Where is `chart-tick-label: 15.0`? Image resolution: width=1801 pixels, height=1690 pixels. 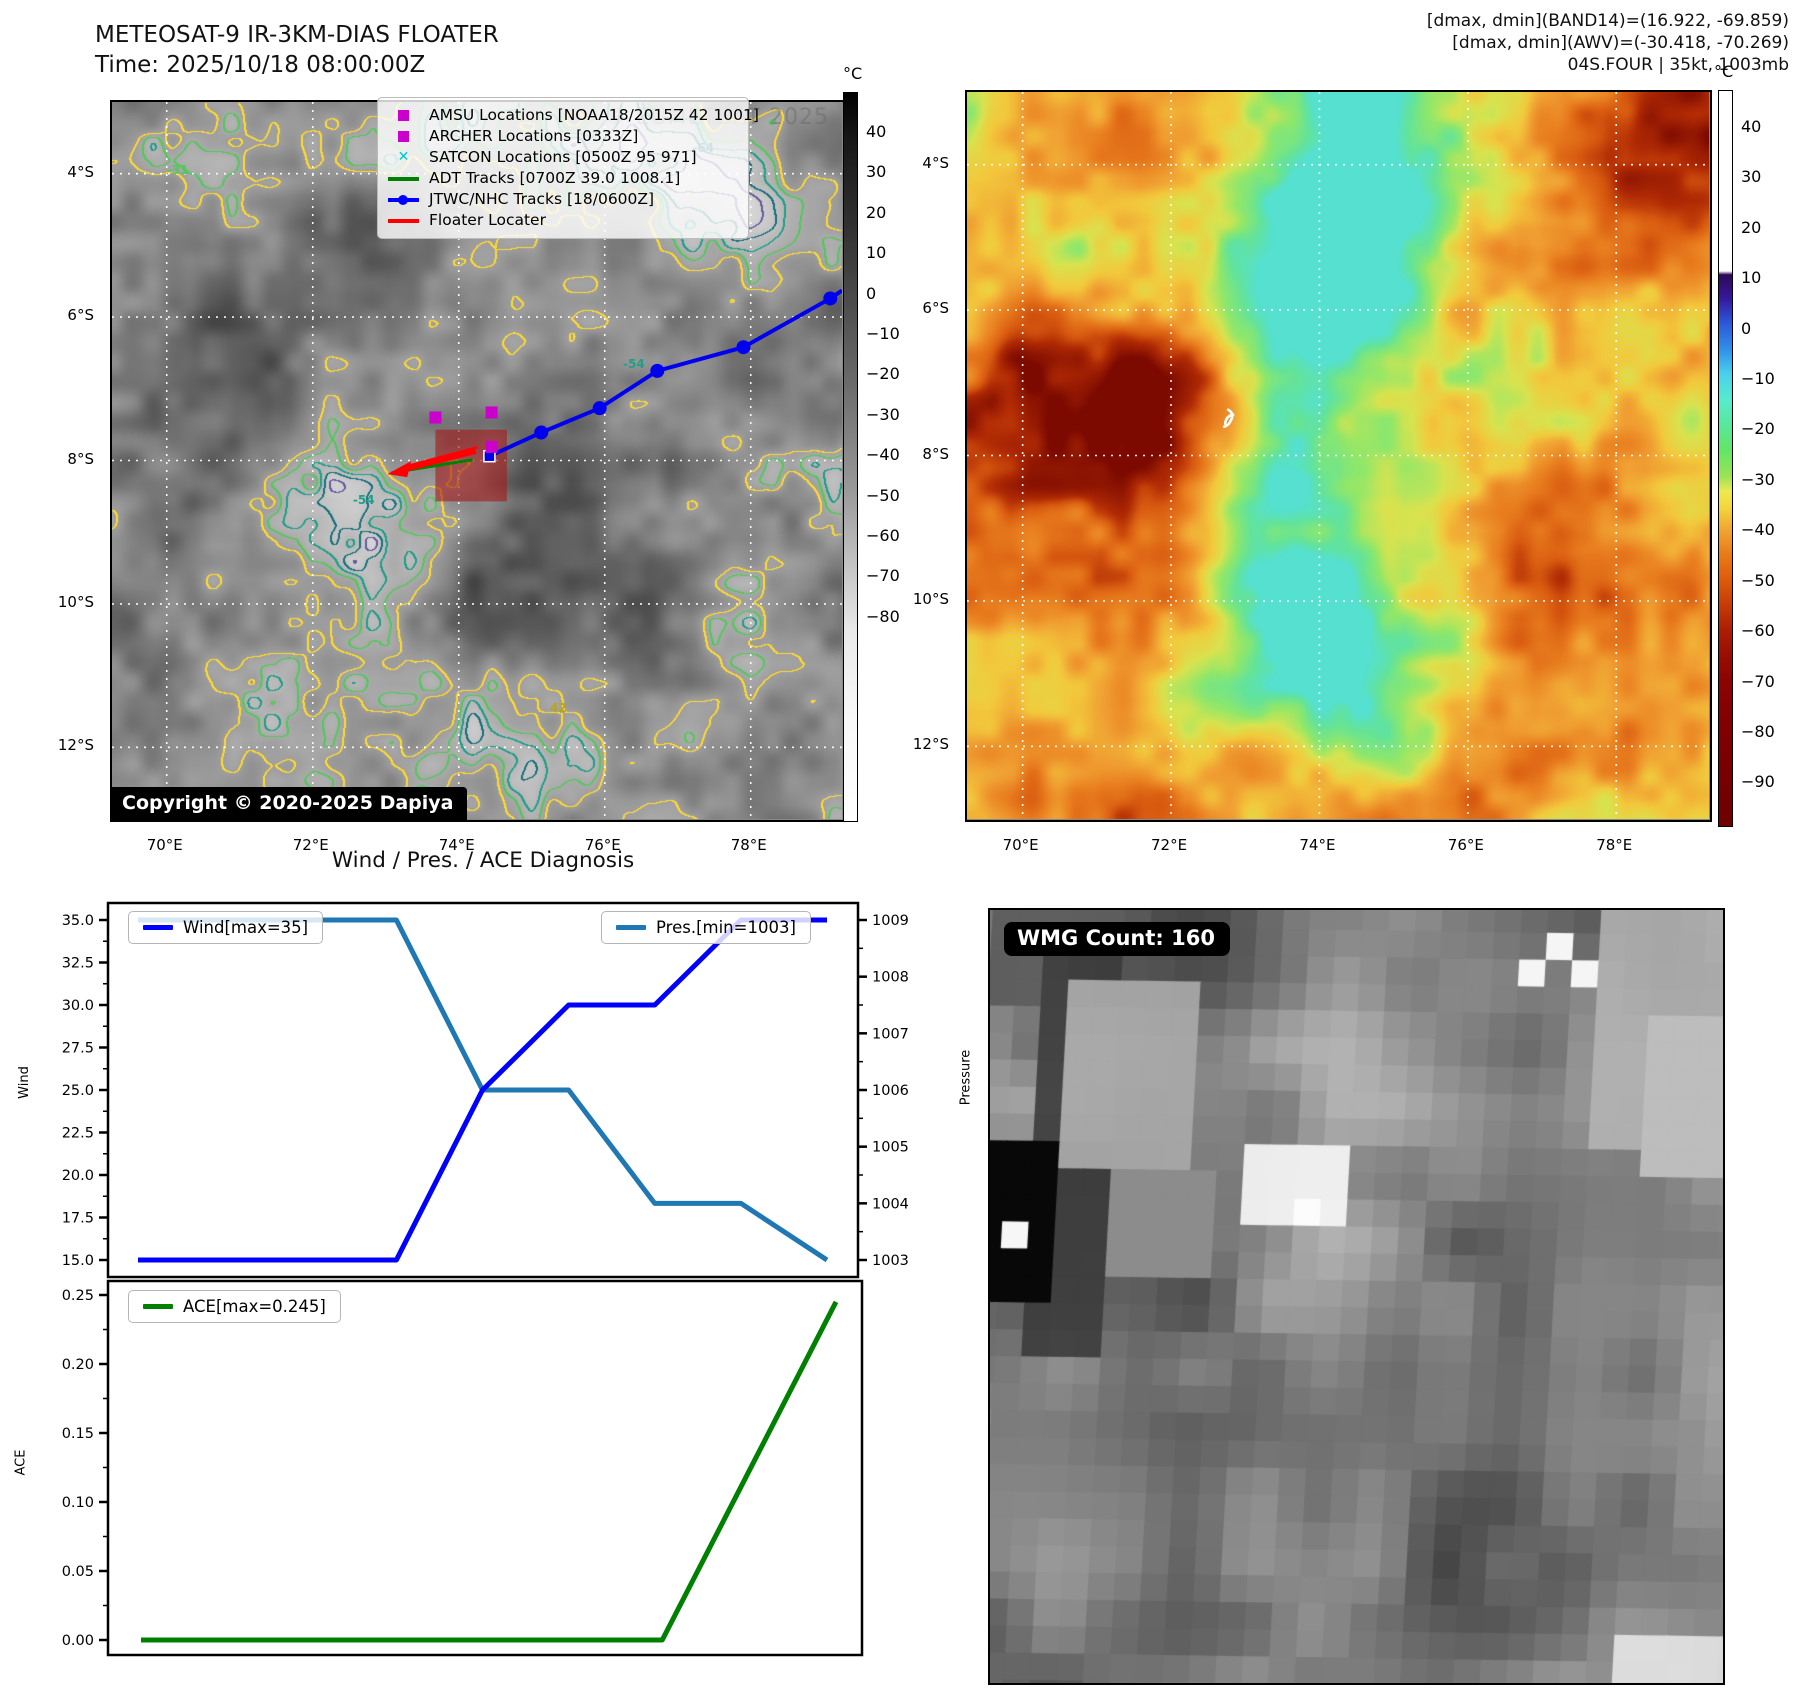
chart-tick-label: 15.0 is located at coordinates (78, 1261).